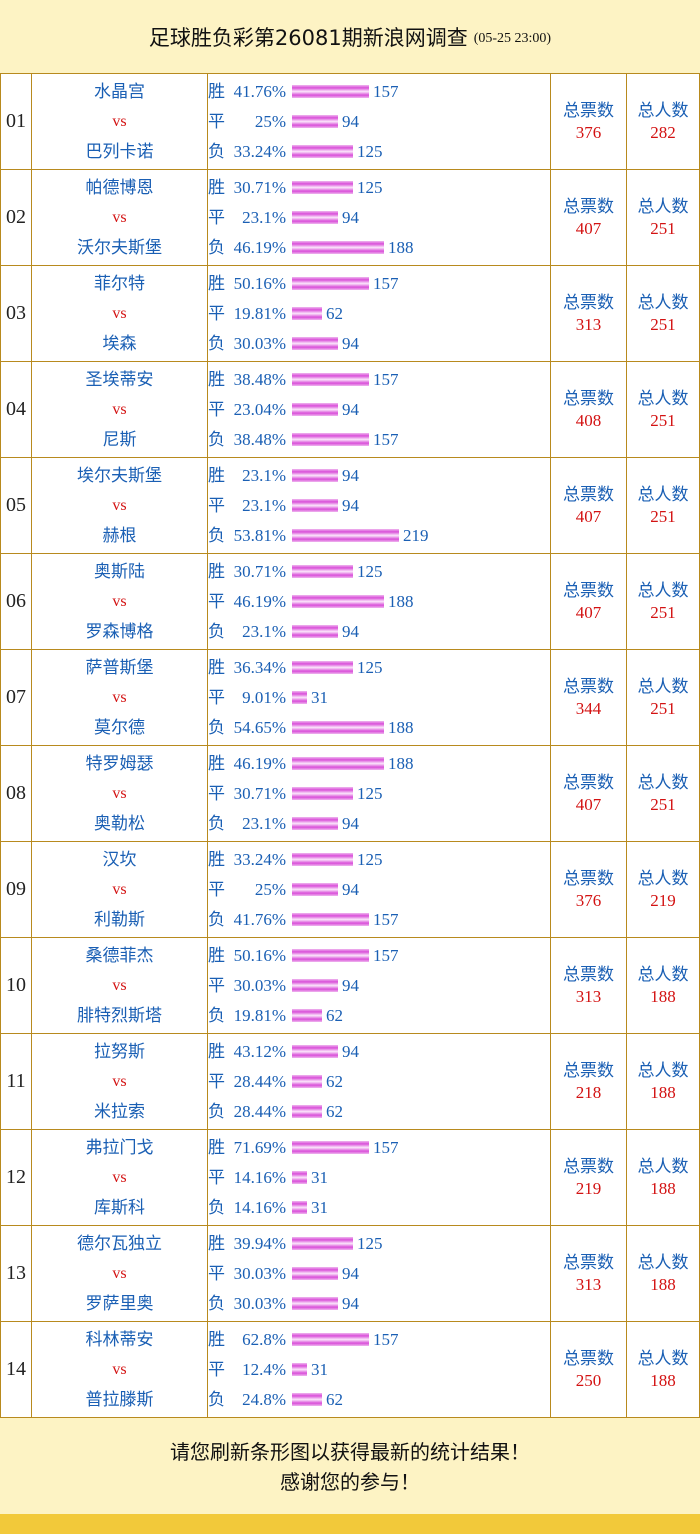 This screenshot has width=700, height=1534. What do you see at coordinates (588, 1380) in the screenshot?
I see `total-votes-value: 250` at bounding box center [588, 1380].